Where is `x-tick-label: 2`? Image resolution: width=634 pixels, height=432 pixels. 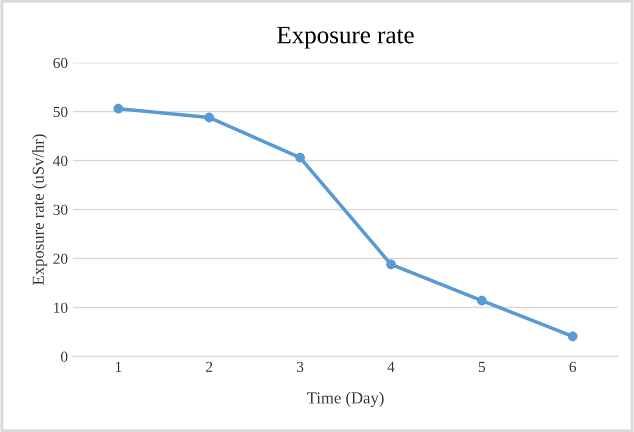
x-tick-label: 2 is located at coordinates (209, 367).